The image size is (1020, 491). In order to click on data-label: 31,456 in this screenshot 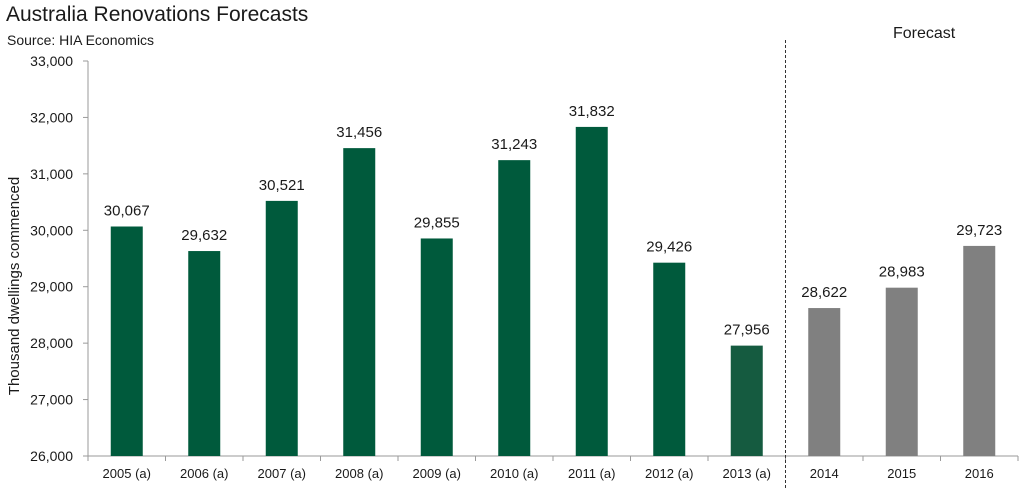, I will do `click(359, 132)`.